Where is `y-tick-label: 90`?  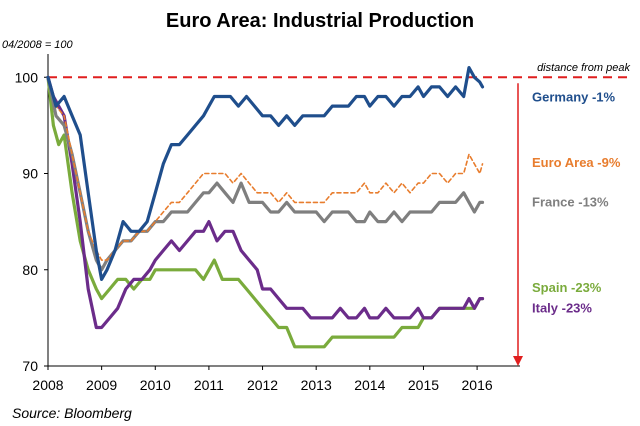 y-tick-label: 90 is located at coordinates (30, 174).